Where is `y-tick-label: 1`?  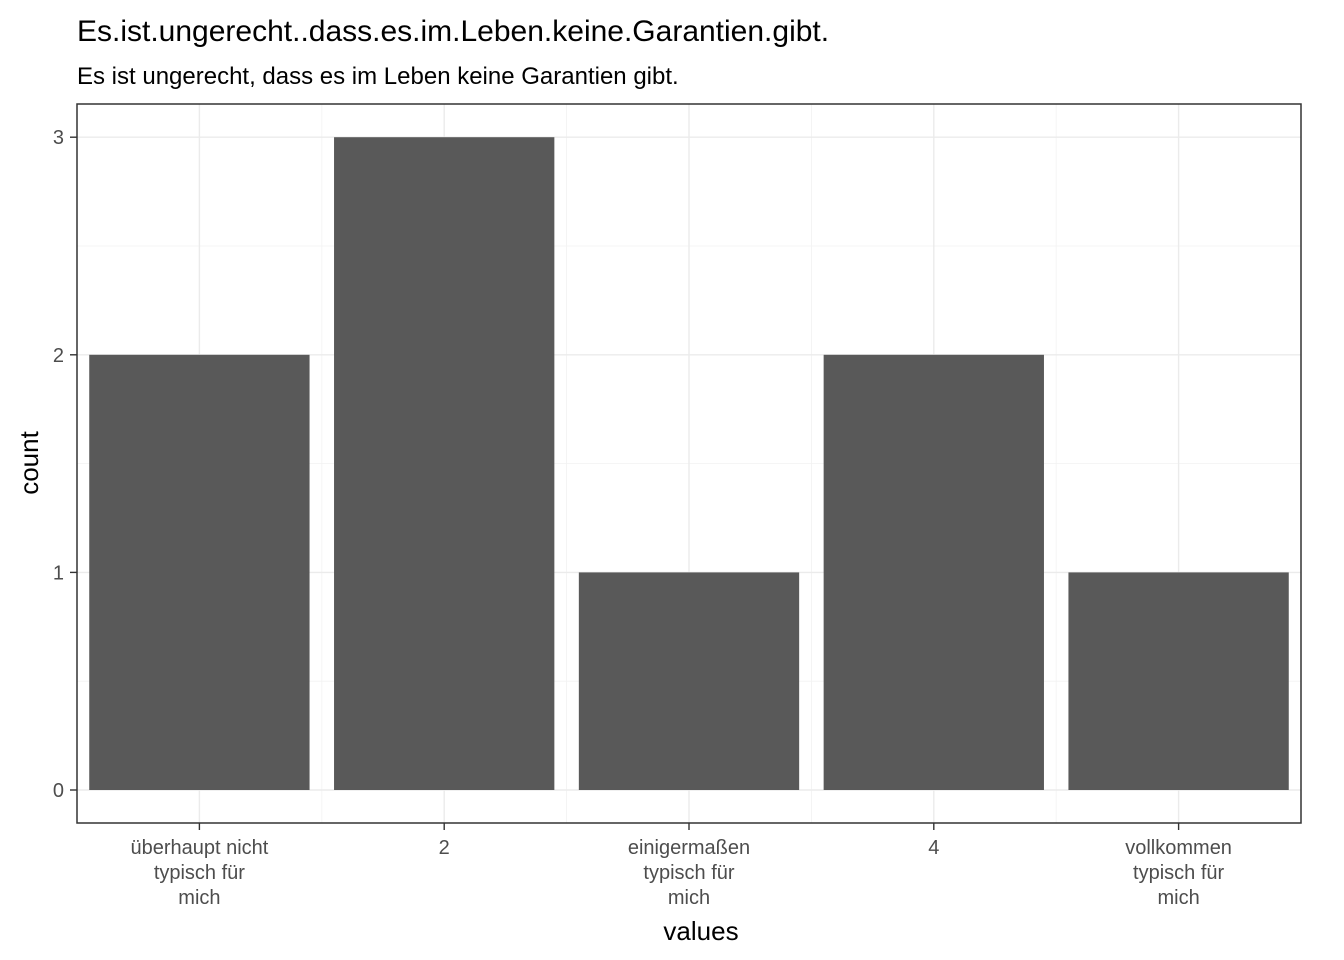
y-tick-label: 1 is located at coordinates (58, 573).